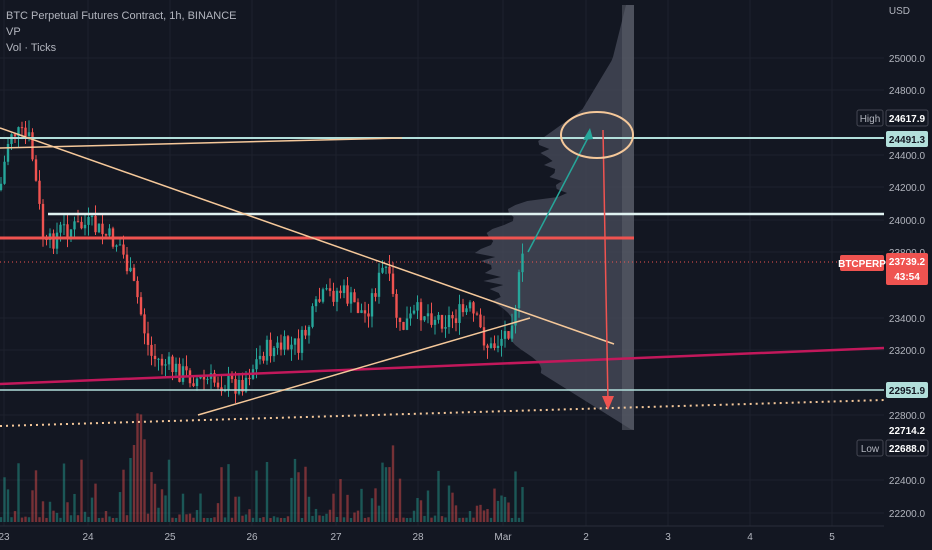 This screenshot has width=932, height=550. I want to click on low-label: Low, so click(870, 449).